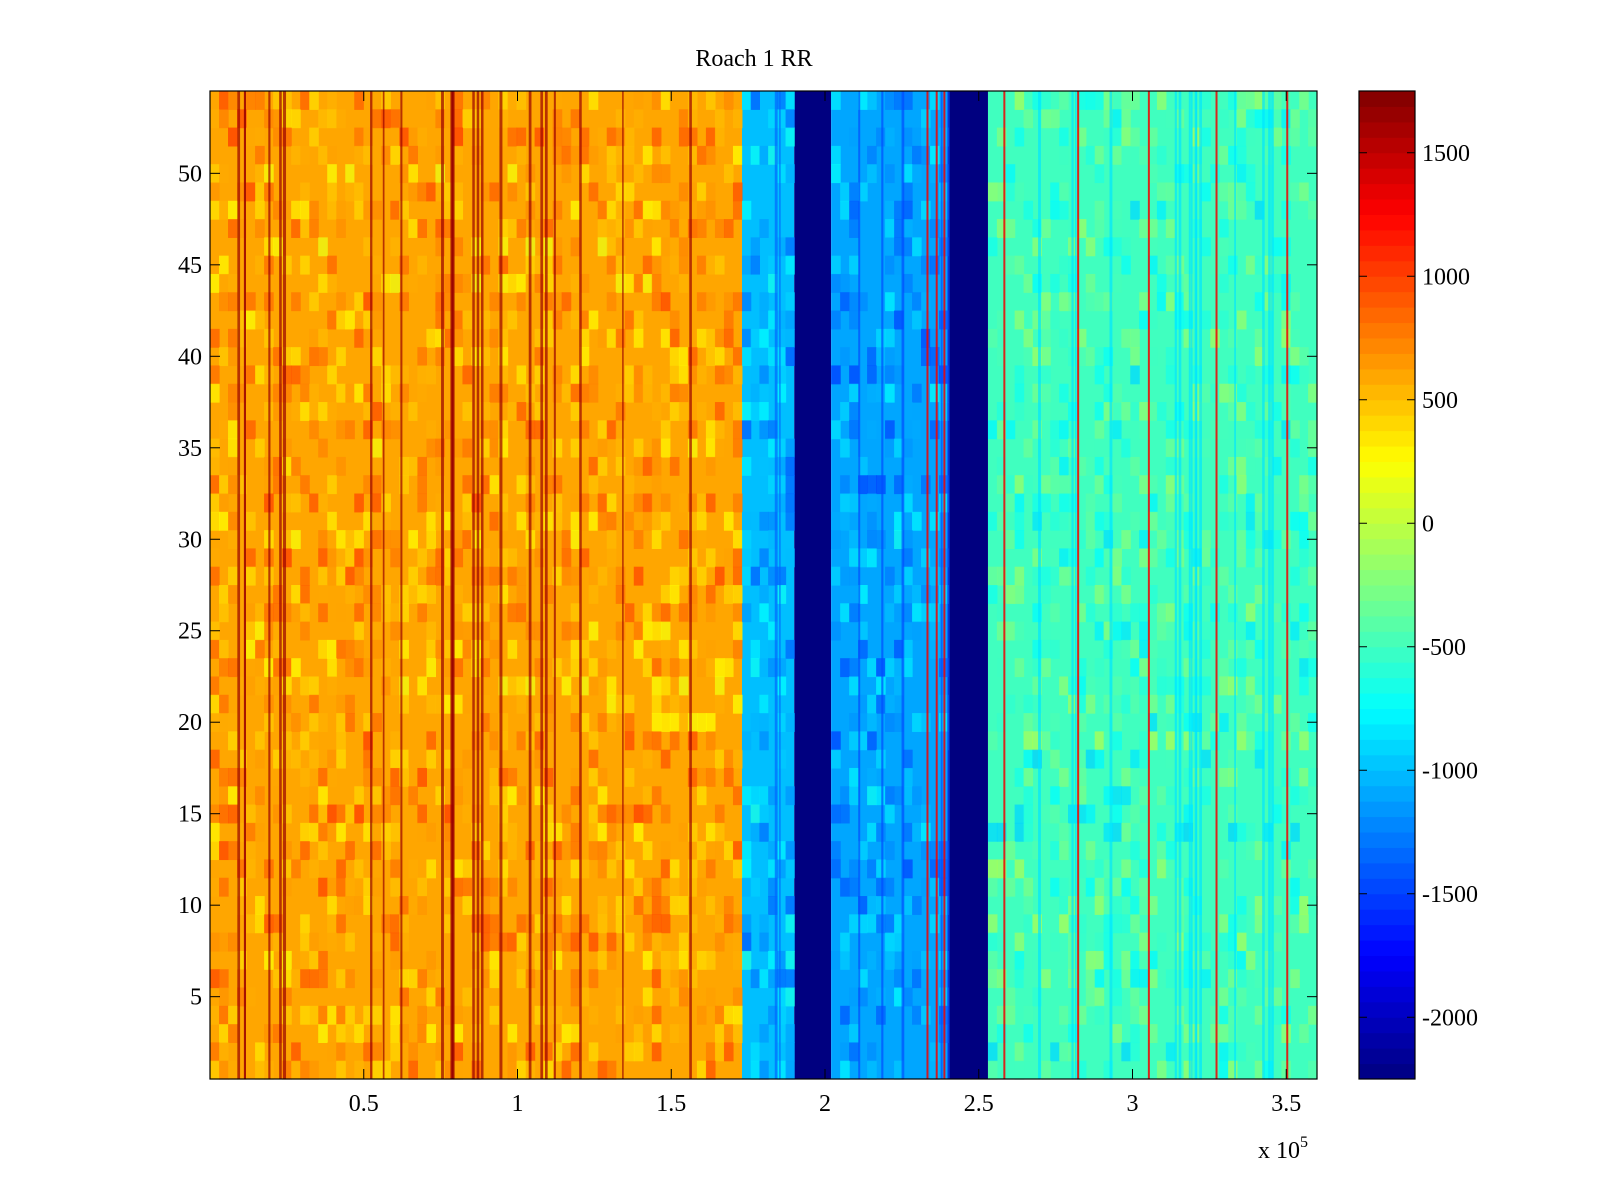 Image resolution: width=1600 pixels, height=1200 pixels. Describe the element at coordinates (1428, 524) in the screenshot. I see `colorbar-tick-label: 0` at that location.